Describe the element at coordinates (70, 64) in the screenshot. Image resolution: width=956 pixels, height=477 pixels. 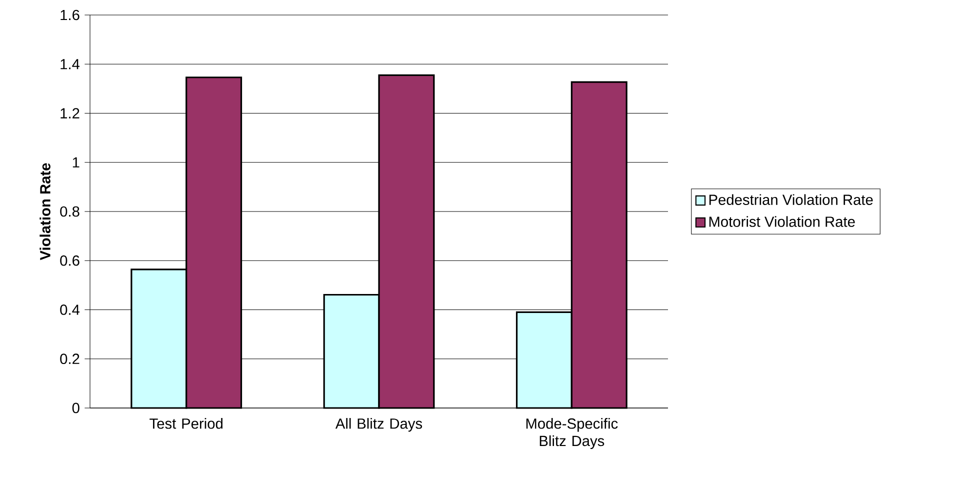
I see `y-tick-label: 1.4` at that location.